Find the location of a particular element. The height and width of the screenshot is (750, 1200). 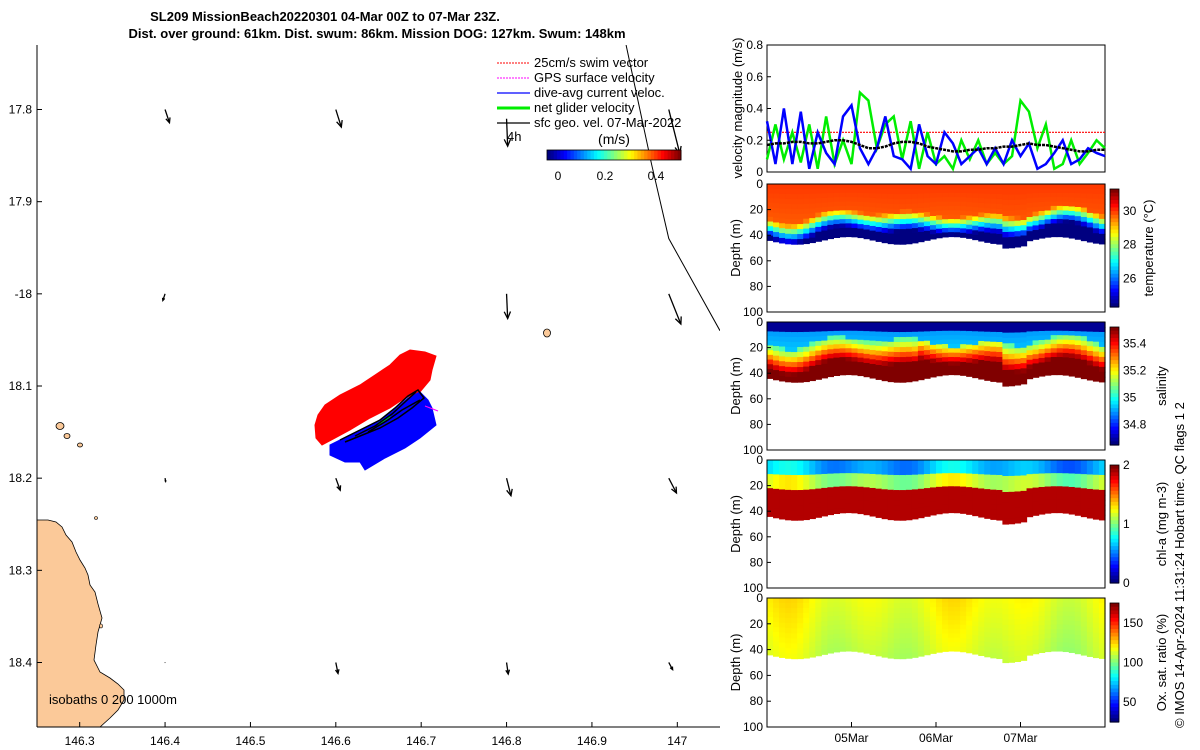

time-tick-label: 06Mar is located at coordinates (936, 738).